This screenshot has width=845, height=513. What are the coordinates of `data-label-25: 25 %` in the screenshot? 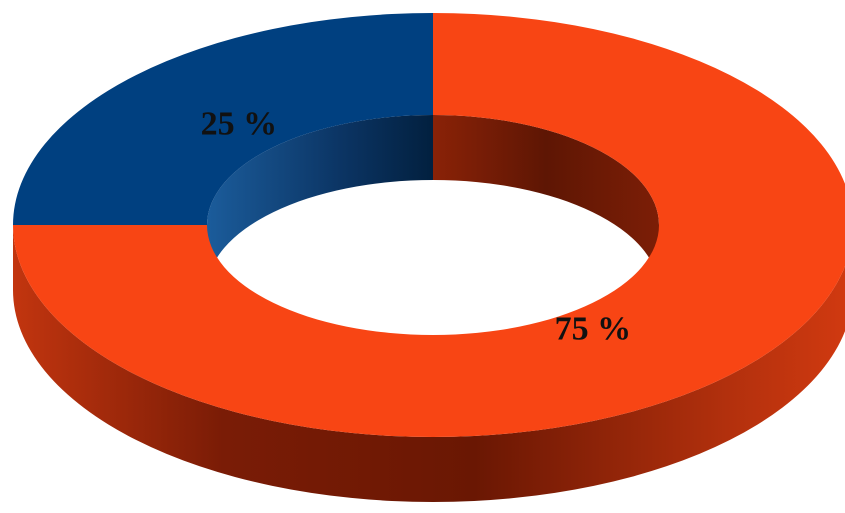 It's located at (239, 124).